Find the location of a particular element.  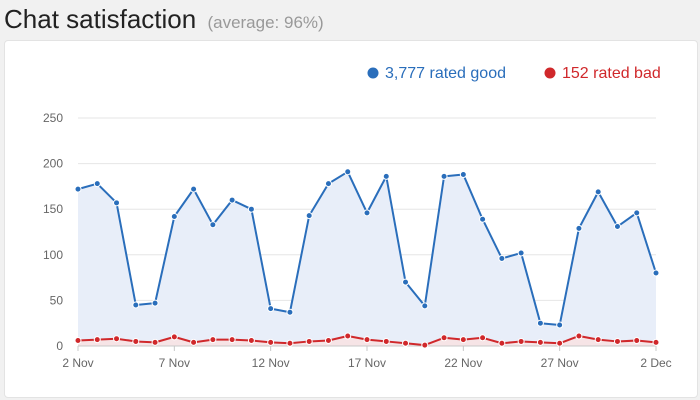

x-tick-label: 12 Nov is located at coordinates (271, 363).